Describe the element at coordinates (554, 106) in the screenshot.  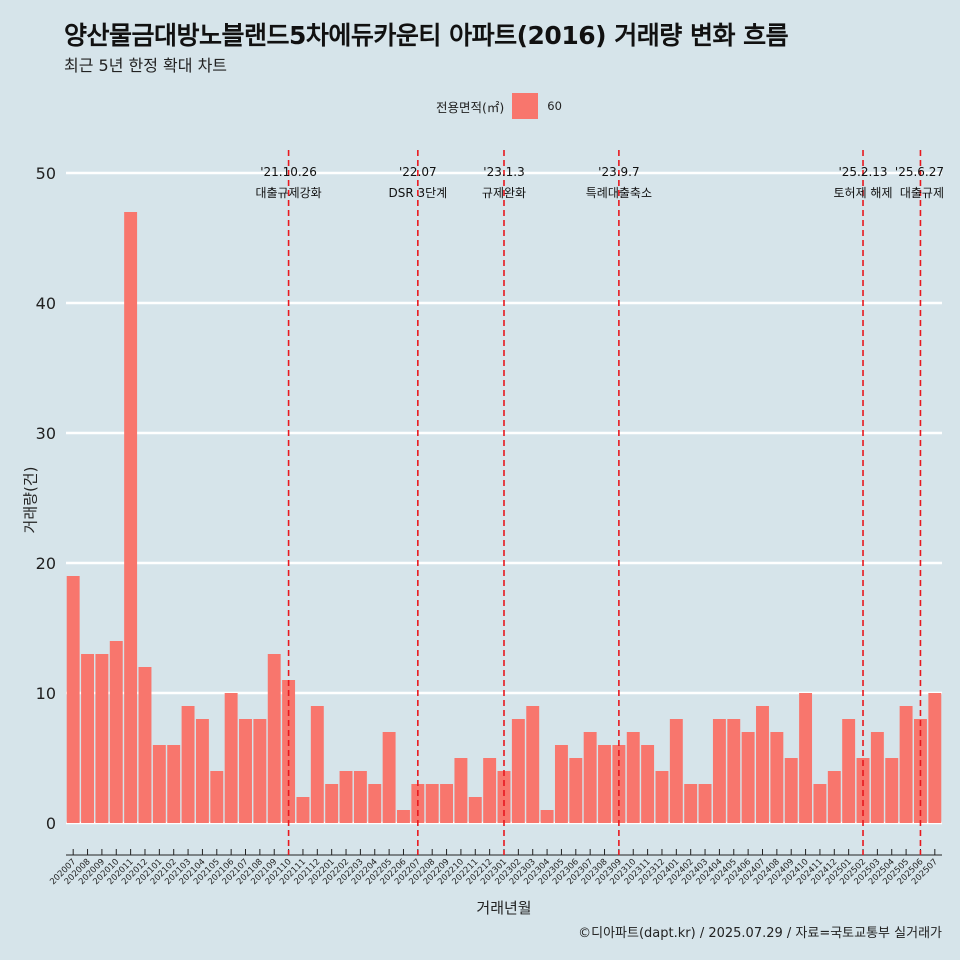
I see `legend-entry-label: 60` at that location.